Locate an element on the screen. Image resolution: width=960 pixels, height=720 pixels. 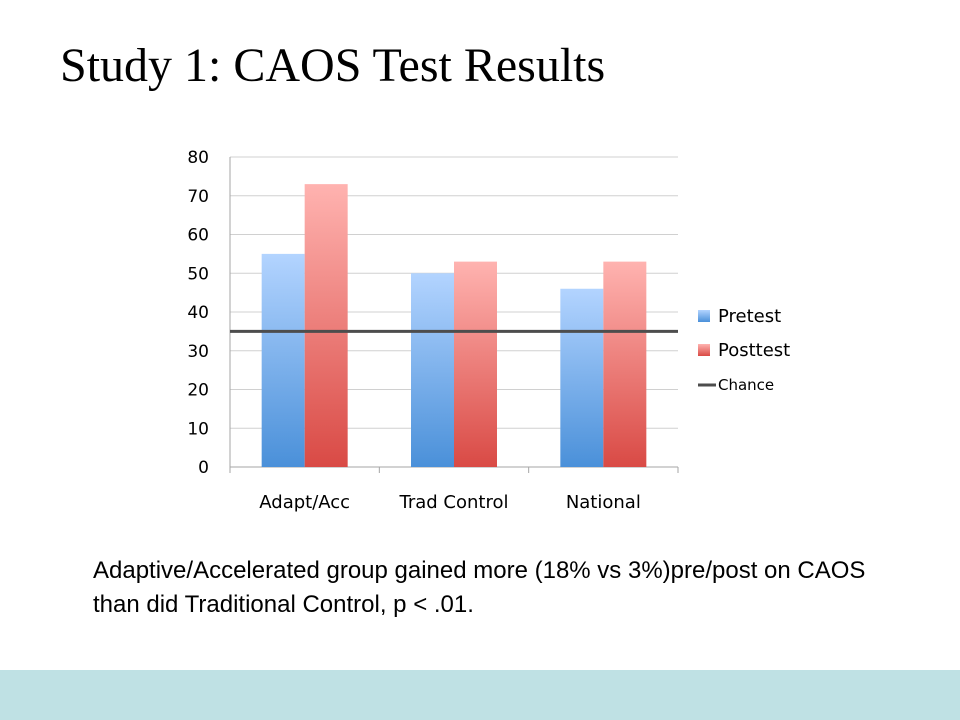
slide-title: Study 1: CAOS Test Results is located at coordinates (333, 65).